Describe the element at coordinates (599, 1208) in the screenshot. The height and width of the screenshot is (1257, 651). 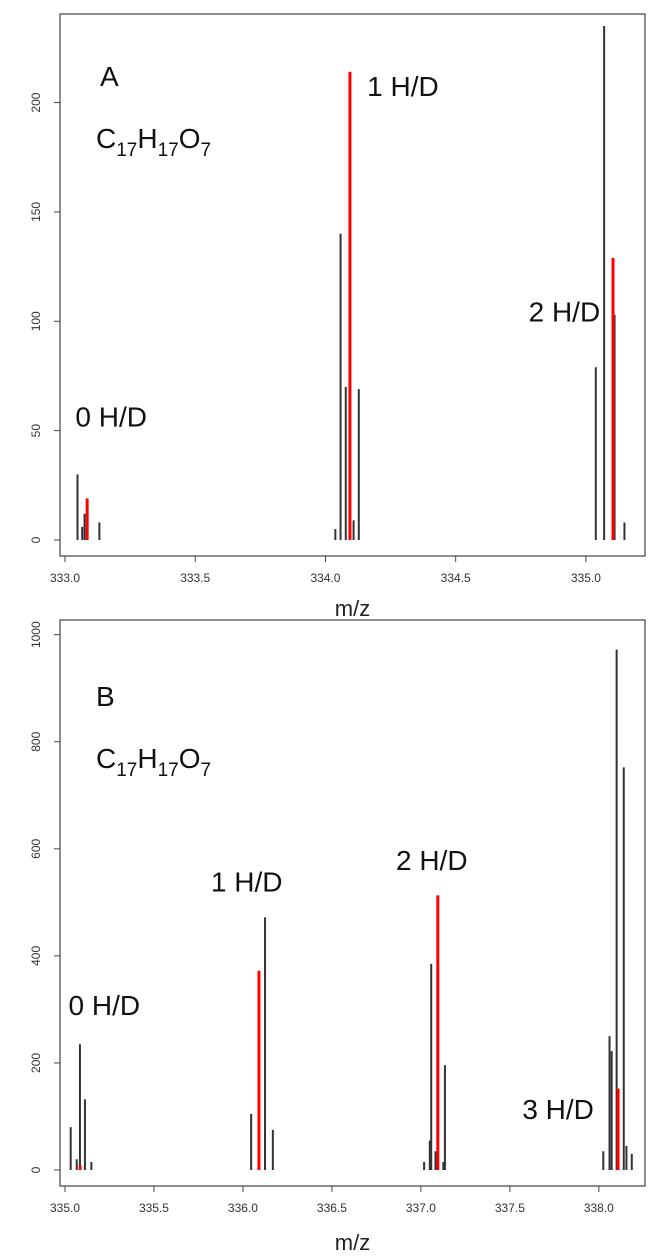
I see `x-tick-label: 338.0` at that location.